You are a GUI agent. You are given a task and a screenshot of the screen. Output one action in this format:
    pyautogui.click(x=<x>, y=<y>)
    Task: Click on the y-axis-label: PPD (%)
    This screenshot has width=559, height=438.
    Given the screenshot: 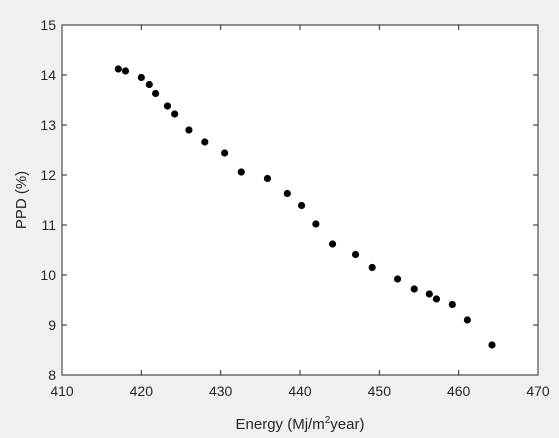 What is the action you would take?
    pyautogui.click(x=21, y=200)
    